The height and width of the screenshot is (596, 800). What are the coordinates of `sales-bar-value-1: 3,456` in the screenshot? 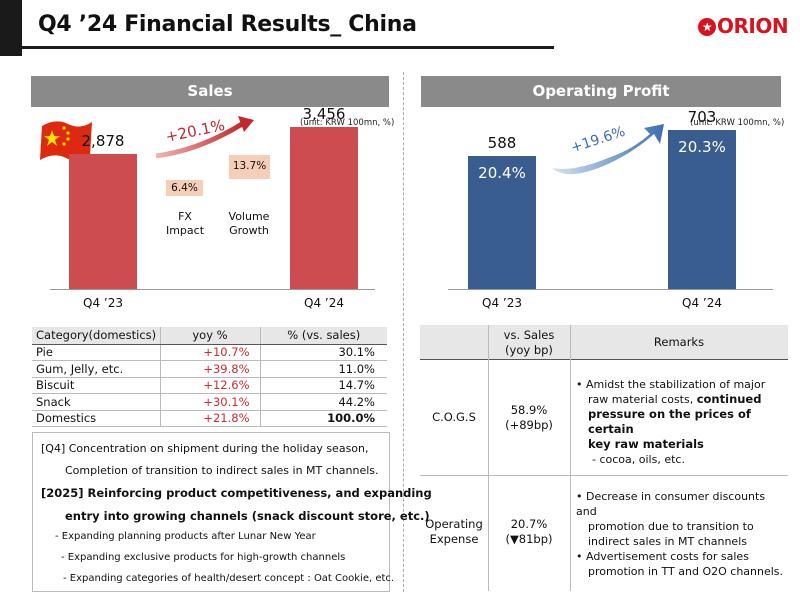 It's located at (324, 114).